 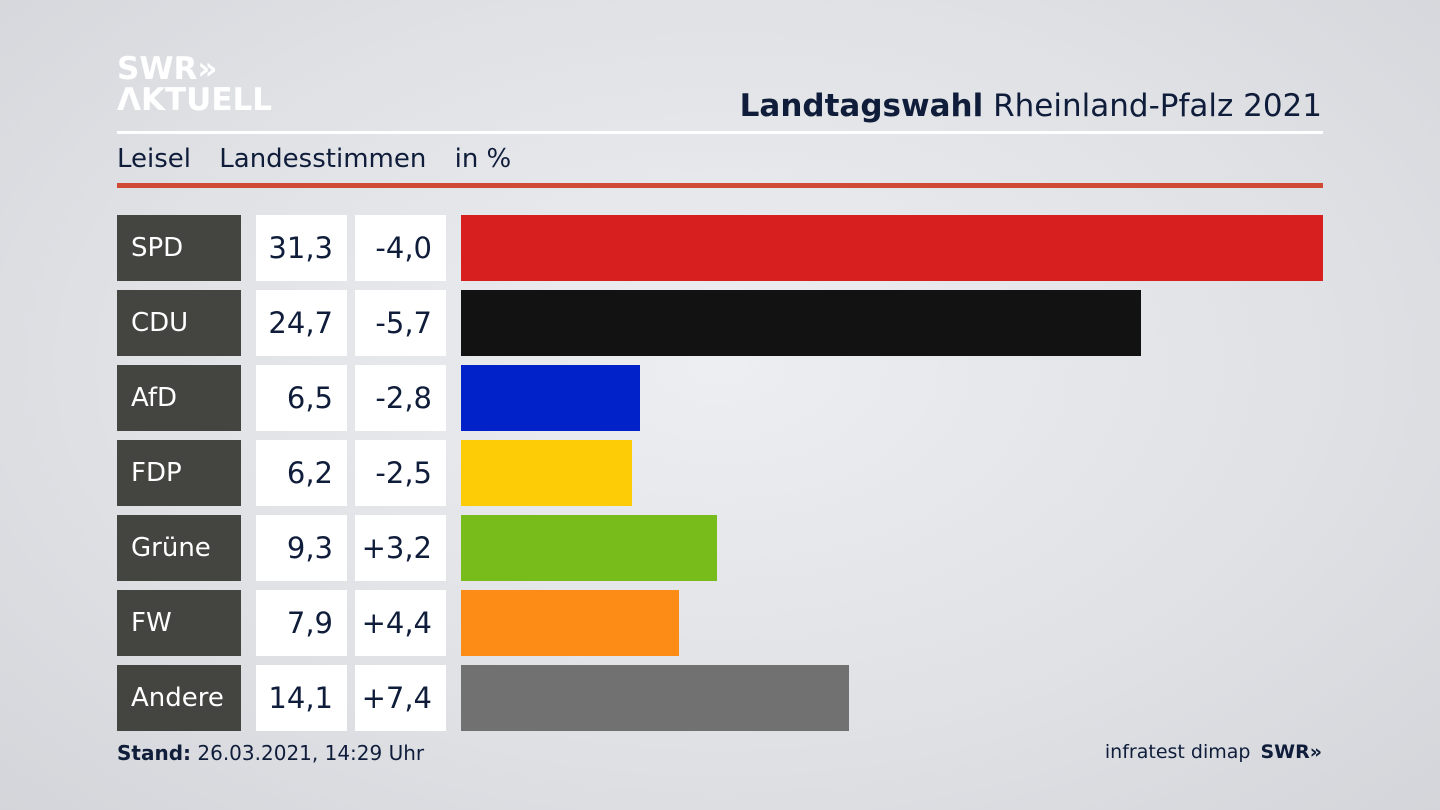 What do you see at coordinates (400, 548) in the screenshot?
I see `diff-label: +3,2` at bounding box center [400, 548].